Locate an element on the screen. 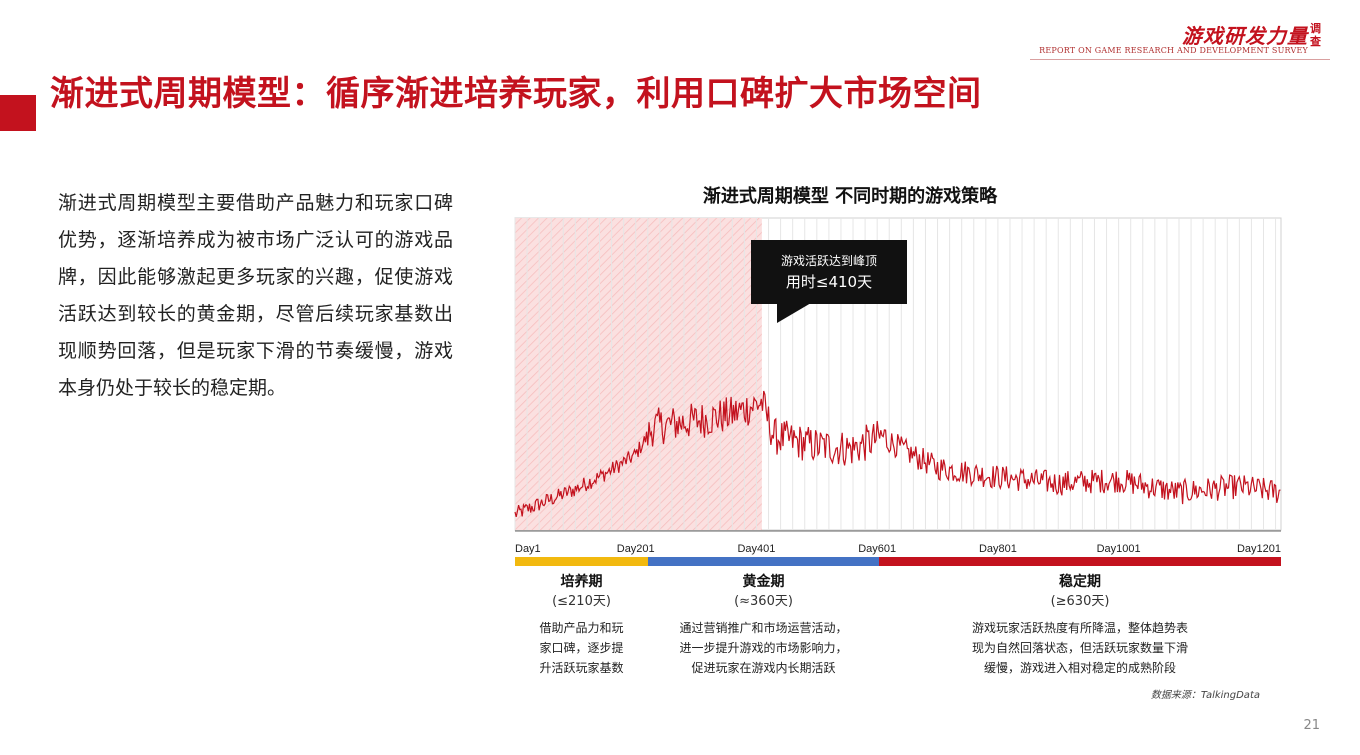 Image resolution: width=1360 pixels, height=755 pixels. phase-bar-golden is located at coordinates (763, 561).